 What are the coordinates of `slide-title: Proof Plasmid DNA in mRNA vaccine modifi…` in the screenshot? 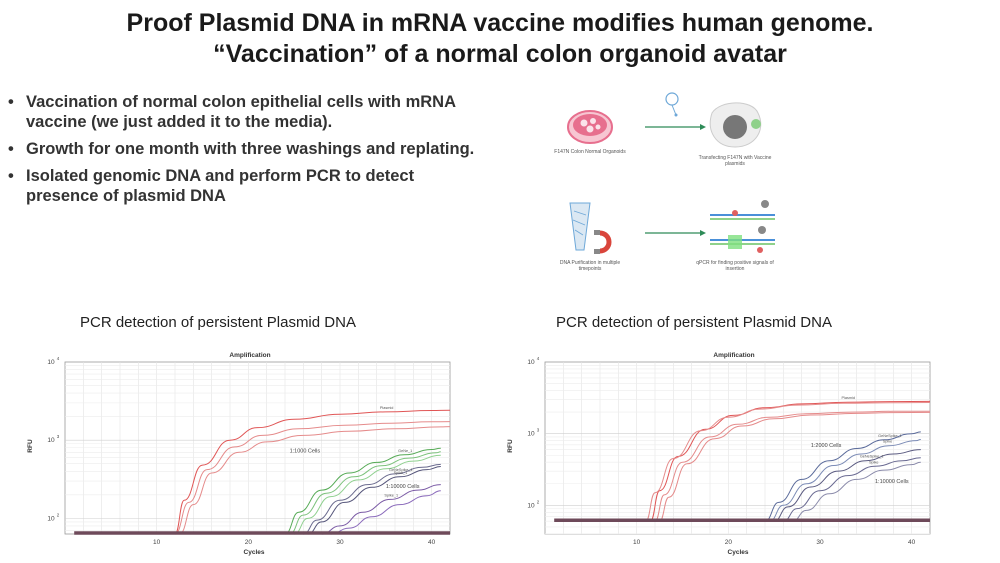 It's located at (500, 39).